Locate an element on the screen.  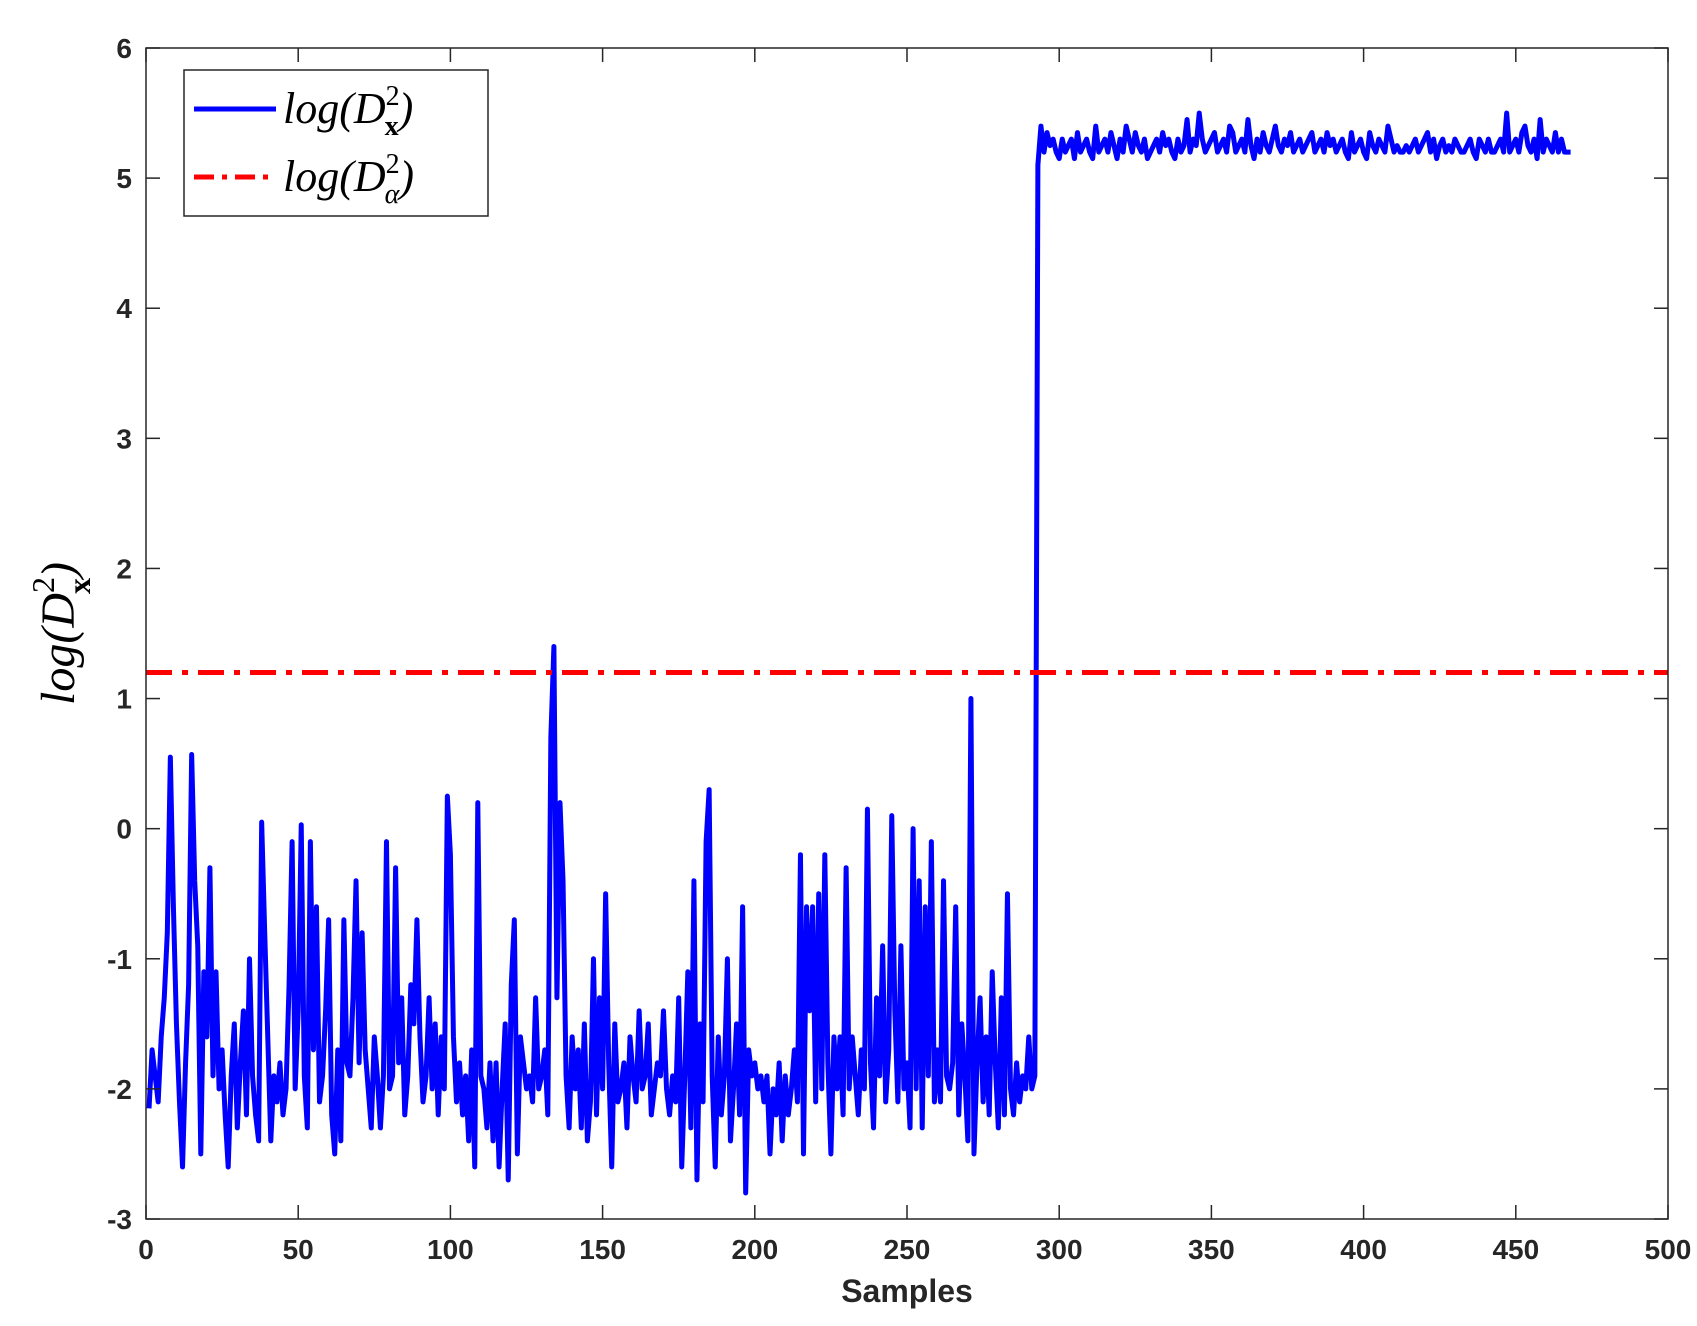
y-axis-title-sup: 2 is located at coordinates (43, 585).